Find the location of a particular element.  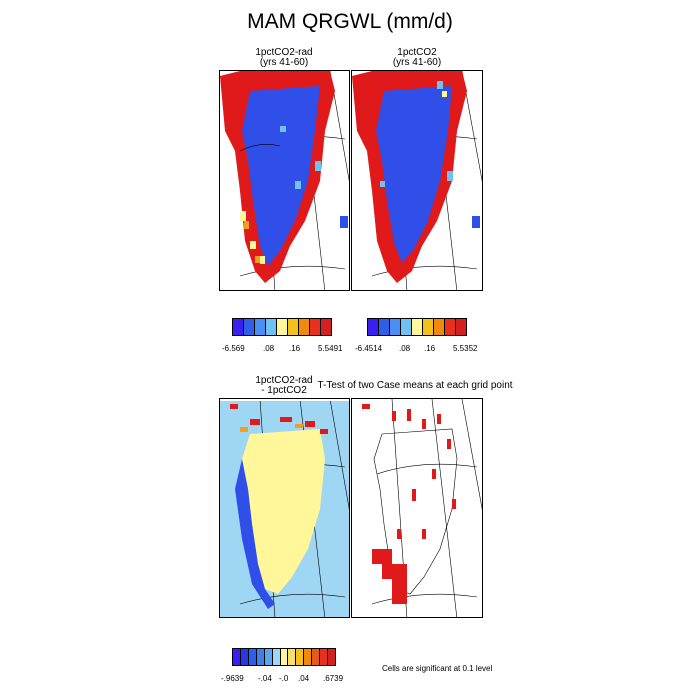

panel3-title-line1: 1pctCO2-rad is located at coordinates (284, 380).